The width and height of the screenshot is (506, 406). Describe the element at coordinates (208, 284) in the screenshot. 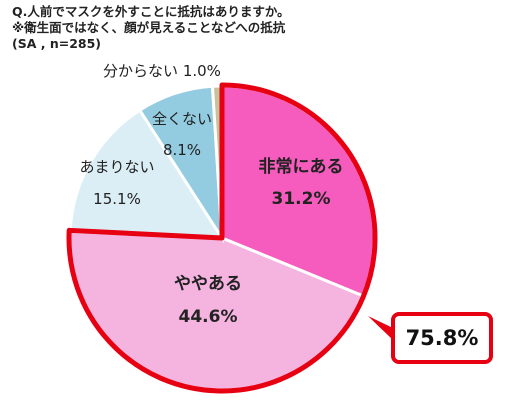

I see `slice-label-2: ややある` at that location.